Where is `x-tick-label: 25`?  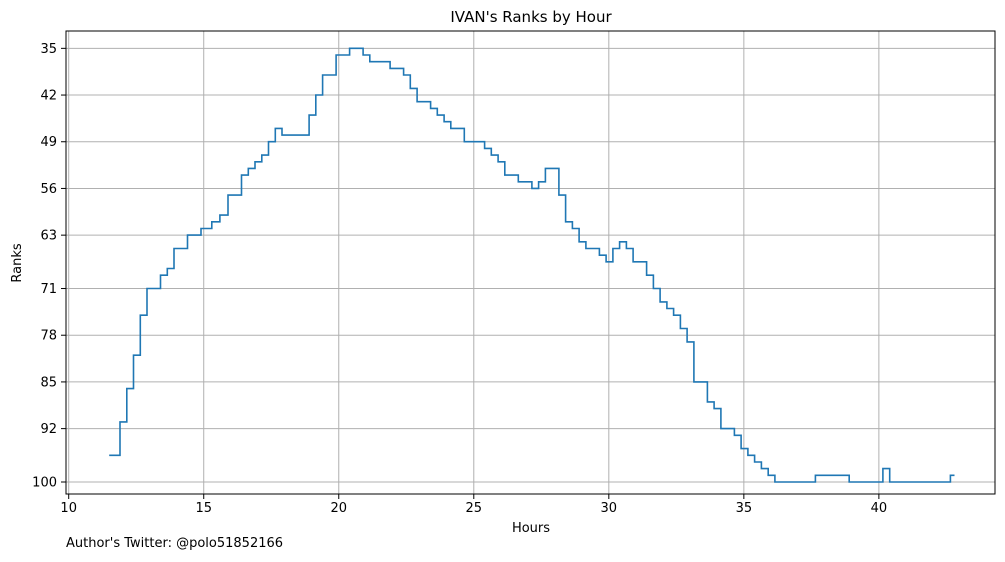 x-tick-label: 25 is located at coordinates (474, 508).